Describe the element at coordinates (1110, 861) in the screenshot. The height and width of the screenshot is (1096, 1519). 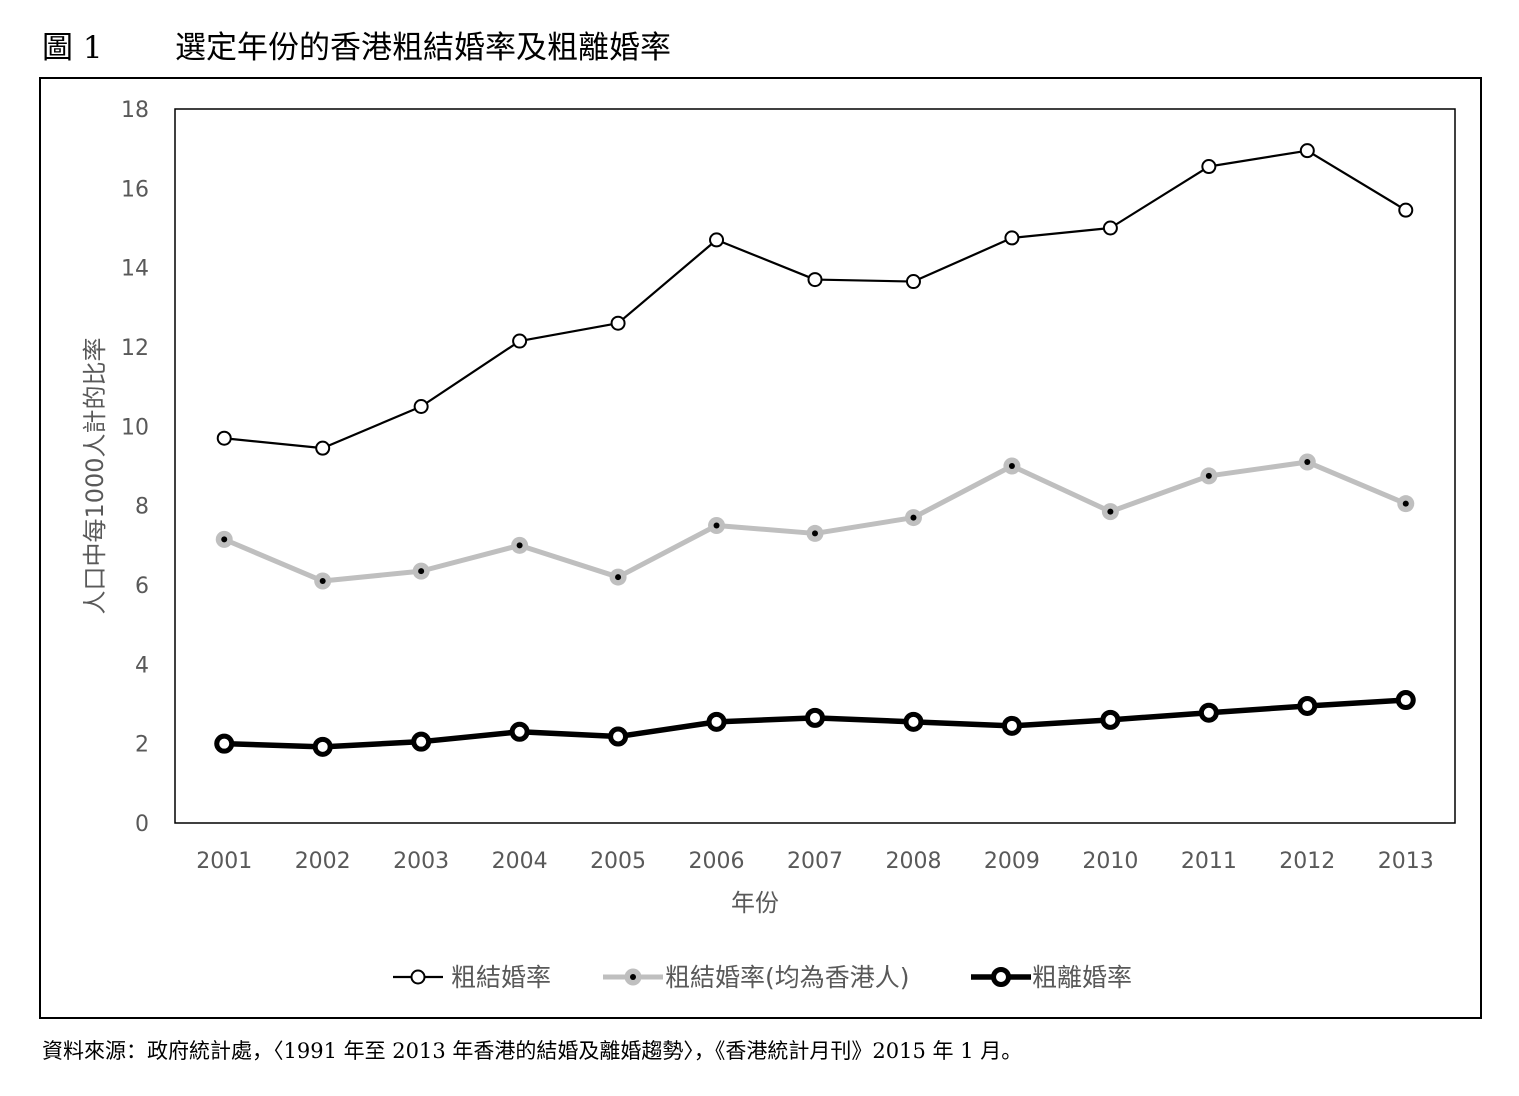
I see `x-tick-label: 2010` at that location.